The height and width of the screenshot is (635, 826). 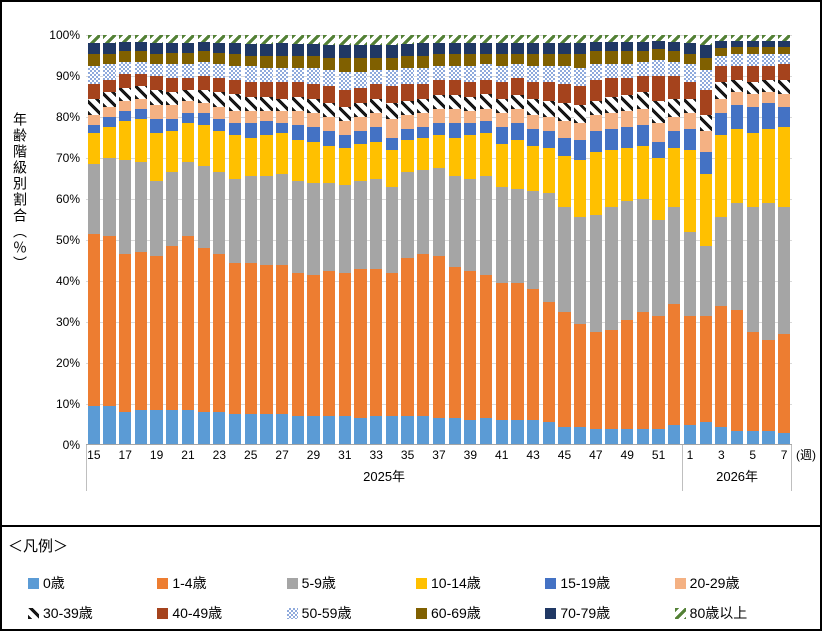 I want to click on bar-2025-w22, so click(x=203, y=240).